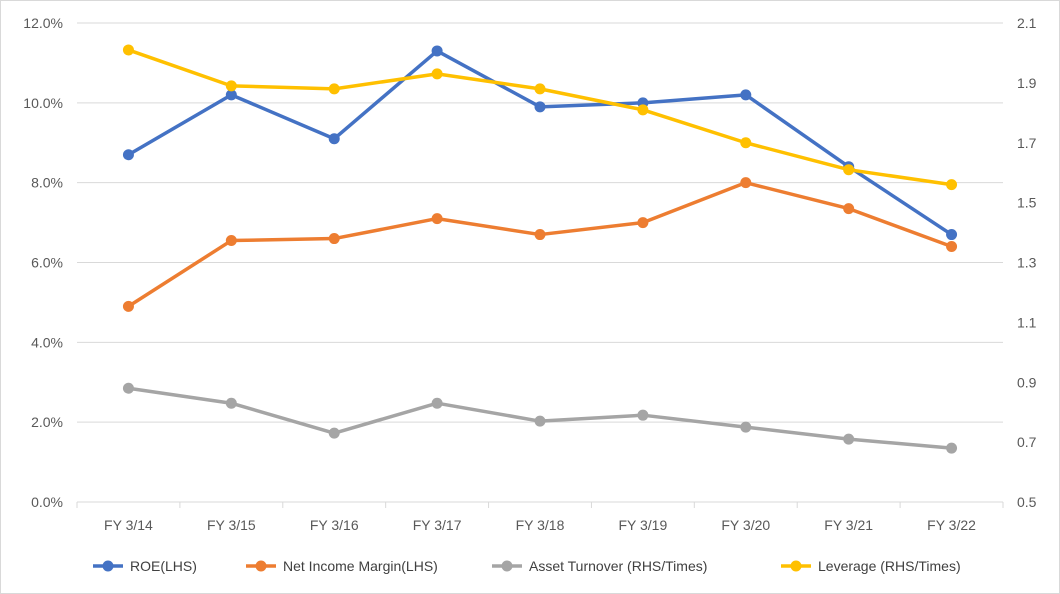 This screenshot has width=1060, height=594. Describe the element at coordinates (1027, 502) in the screenshot. I see `right-axis-tick-label: 0.5` at that location.